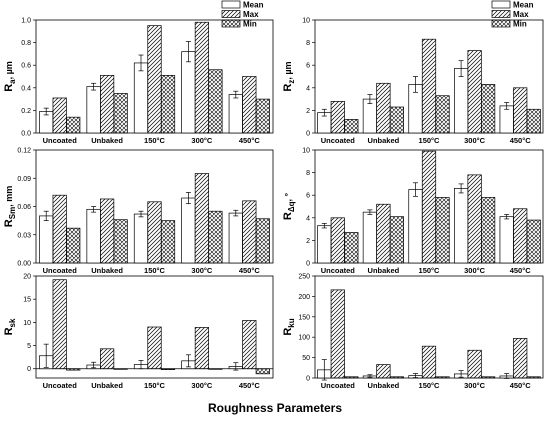 This screenshot has height=423, width=550. What do you see at coordinates (275, 408) in the screenshot?
I see `x-axis-title: Roughness Parameters` at bounding box center [275, 408].